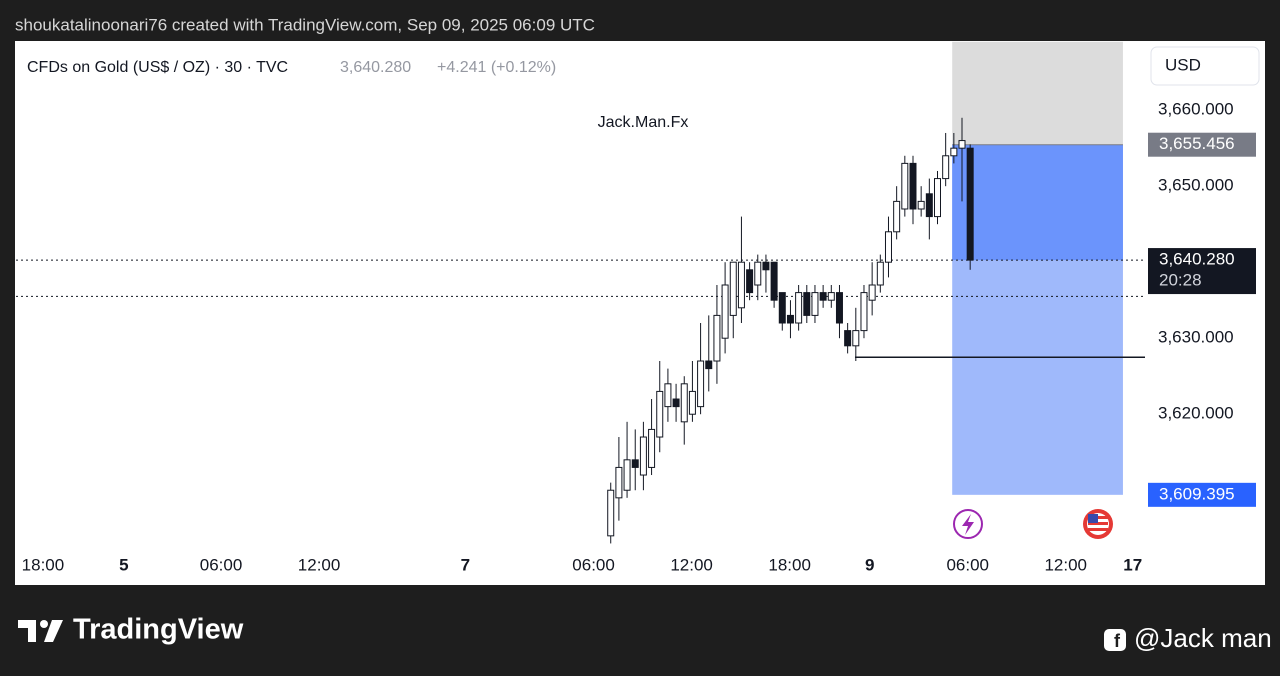 Image resolution: width=1280 pixels, height=676 pixels. Describe the element at coordinates (1196, 185) in the screenshot. I see `y-tick-label: 3,650.000` at that location.